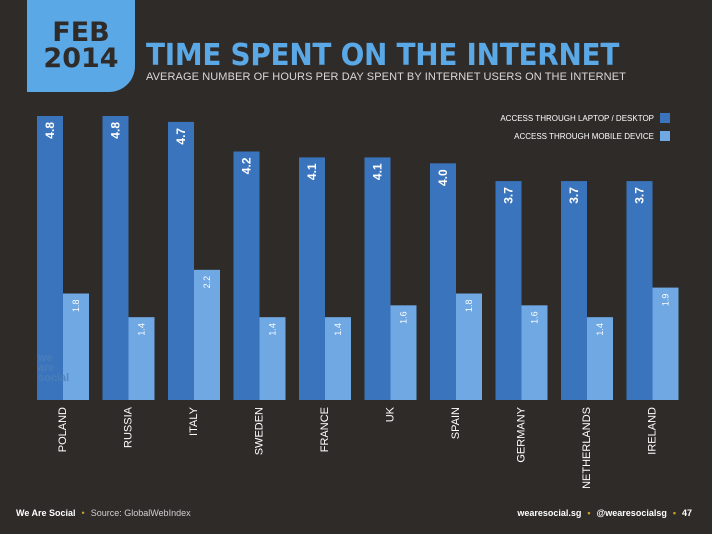 The width and height of the screenshot is (712, 534). Describe the element at coordinates (45, 358) in the screenshot. I see `watermark-line-1: we` at that location.